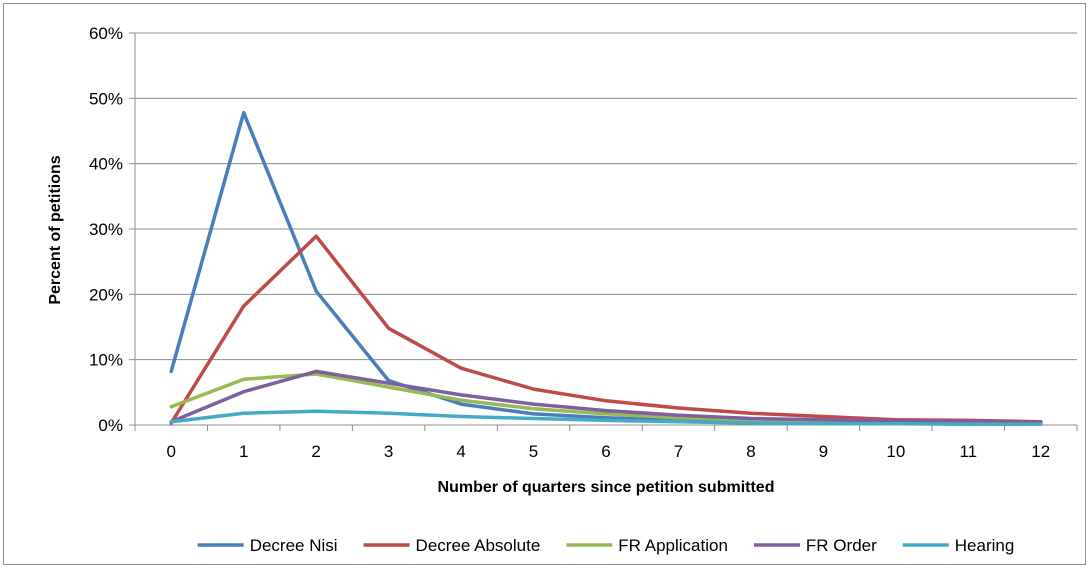  I want to click on x-tick-label: 5, so click(533, 451).